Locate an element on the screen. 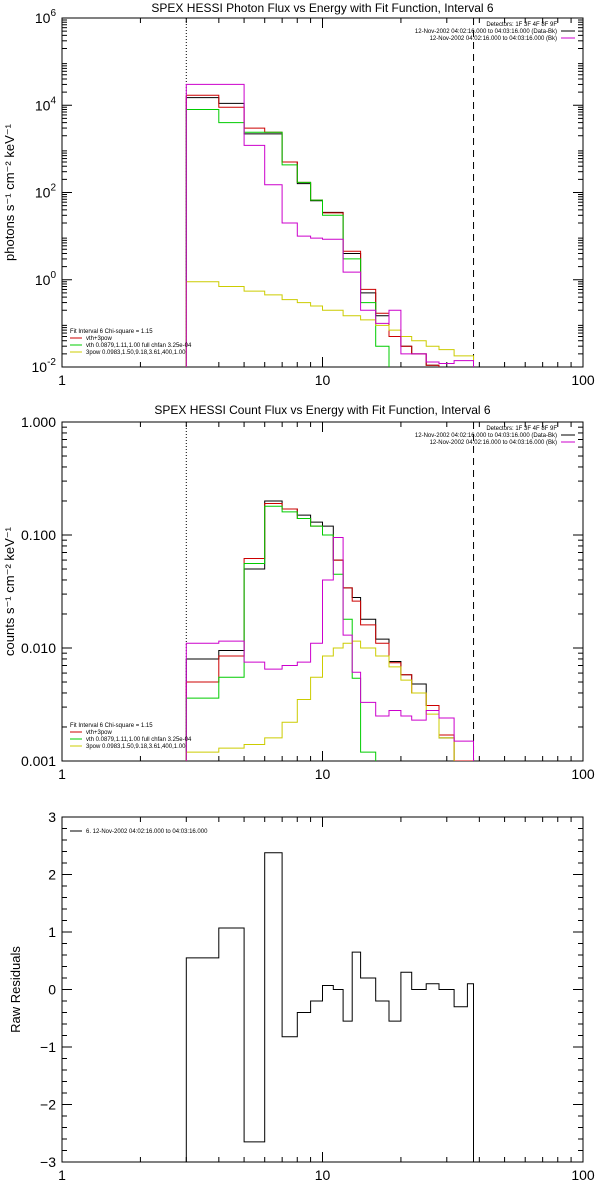 This screenshot has width=600, height=1200. y-tick-label: 3 is located at coordinates (52, 817).